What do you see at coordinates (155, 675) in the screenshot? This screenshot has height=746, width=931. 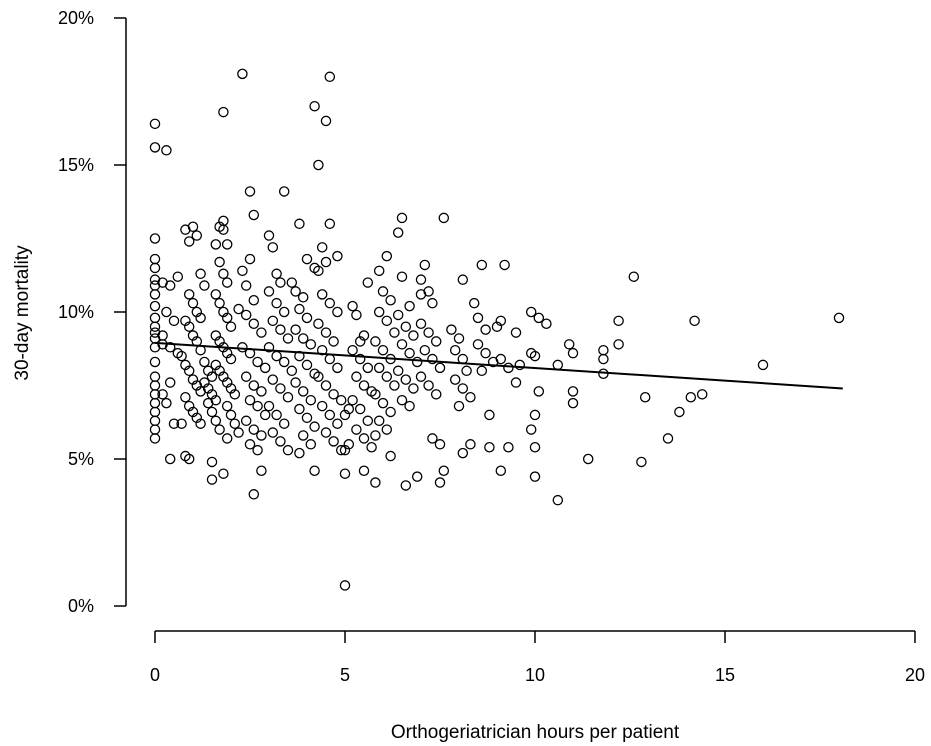 I see `x-tick-label: 0` at bounding box center [155, 675].